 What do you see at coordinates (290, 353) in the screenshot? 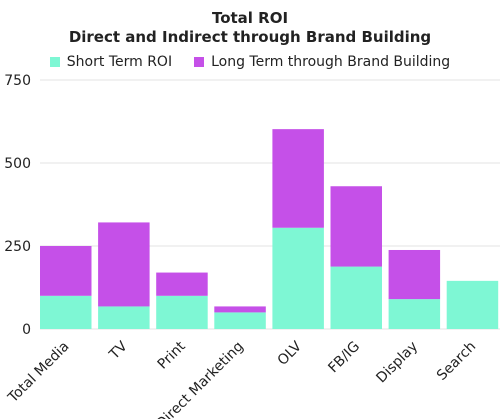
I see `x-tick-label: OLV` at bounding box center [290, 353].